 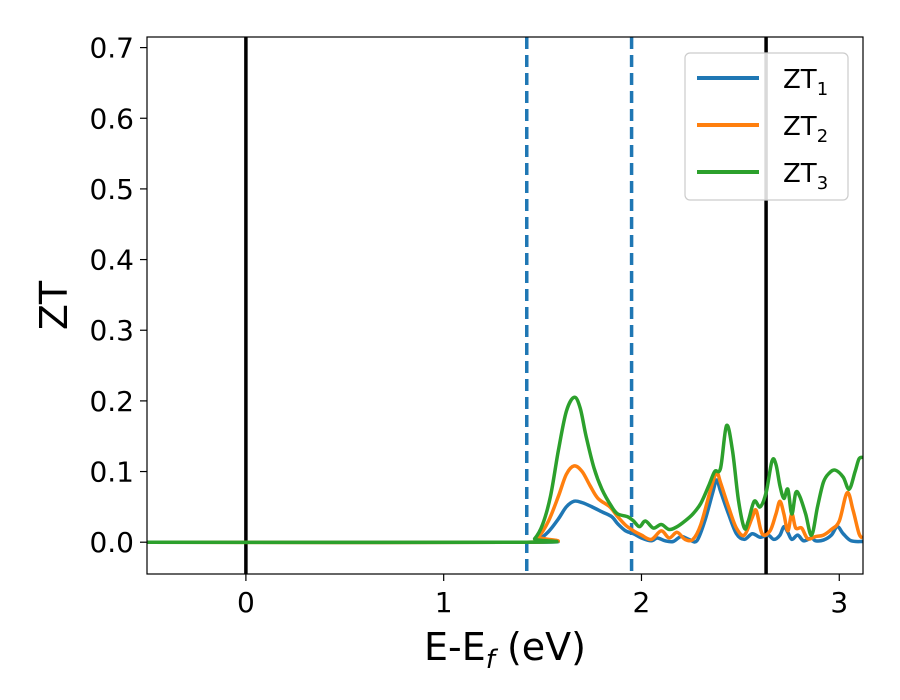 I want to click on legend-label-main-2: ZT, so click(x=800, y=127).